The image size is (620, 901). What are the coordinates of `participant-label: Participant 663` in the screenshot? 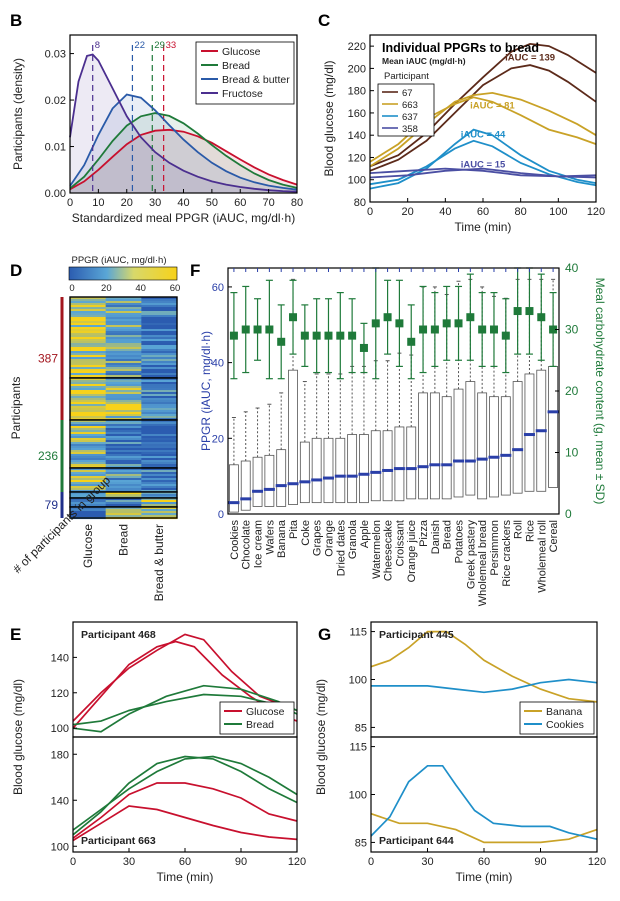 It's located at (118, 841).